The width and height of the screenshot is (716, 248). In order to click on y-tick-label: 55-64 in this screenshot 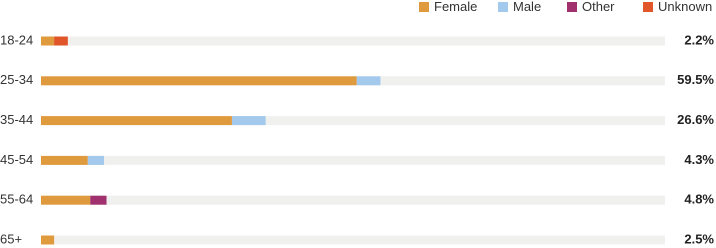, I will do `click(16, 199)`.